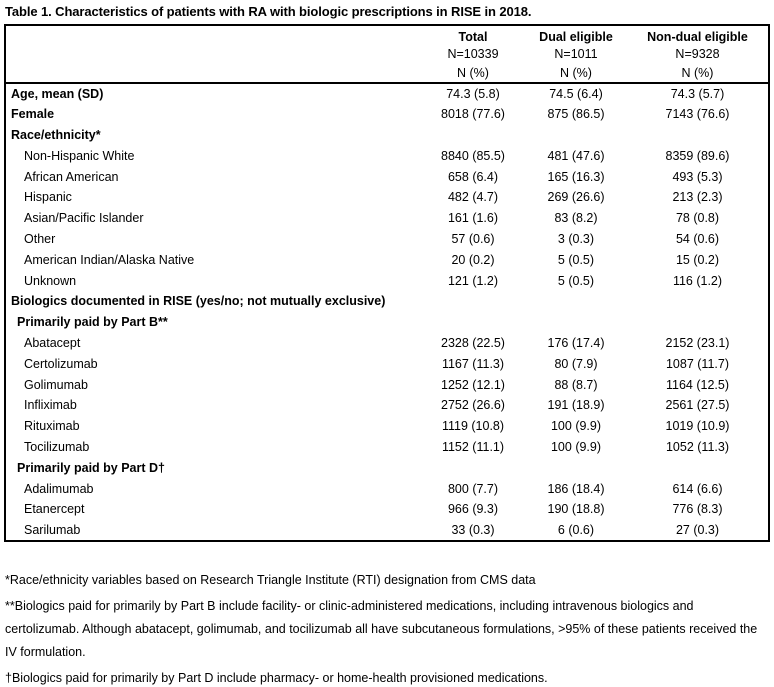 The height and width of the screenshot is (687, 774). I want to click on cell-value: 191 (18.9), so click(576, 405).